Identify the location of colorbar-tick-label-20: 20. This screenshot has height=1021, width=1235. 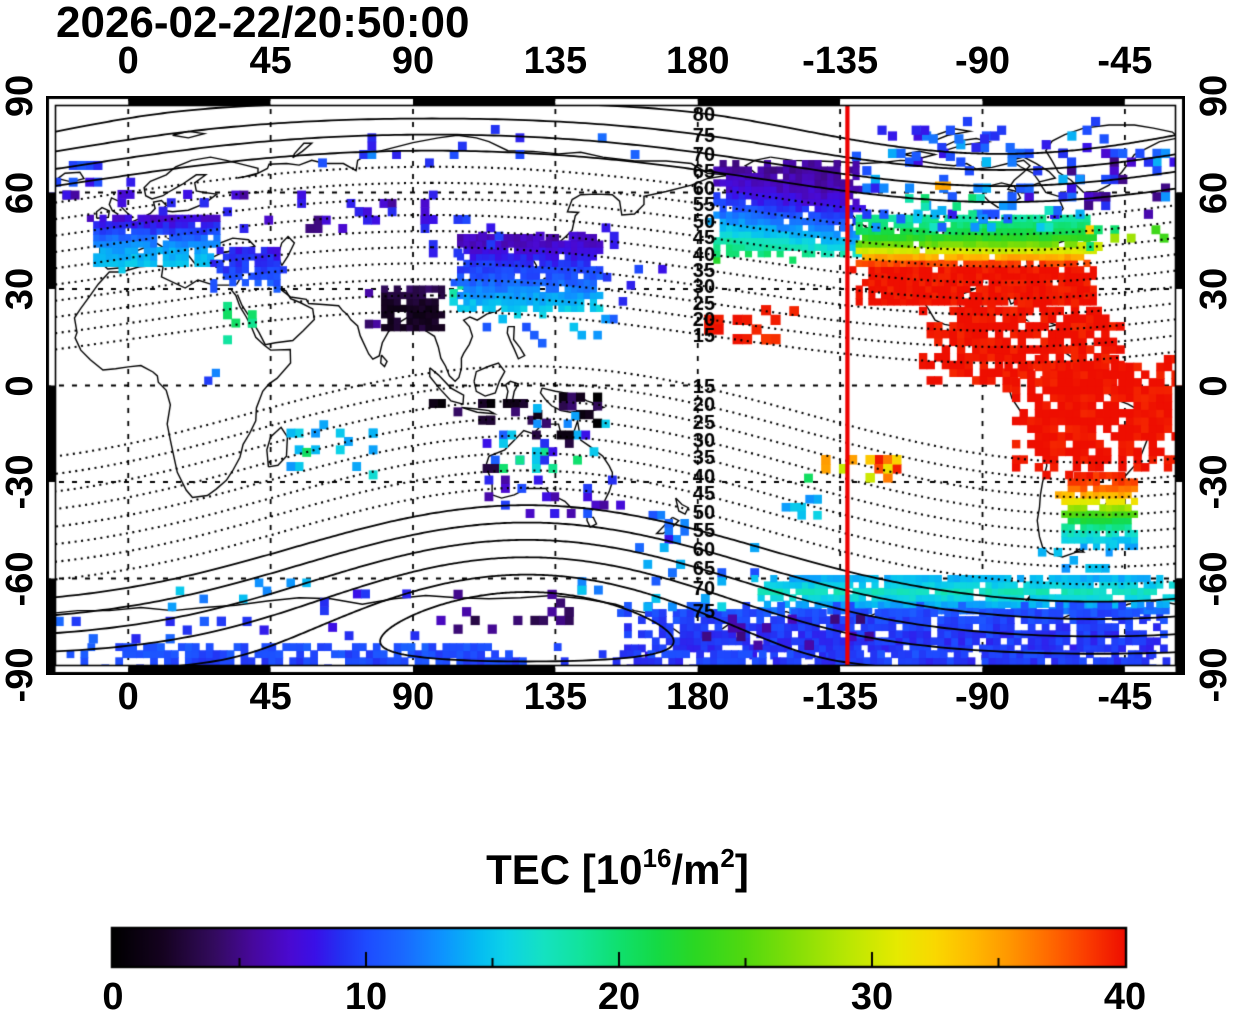
(619, 997).